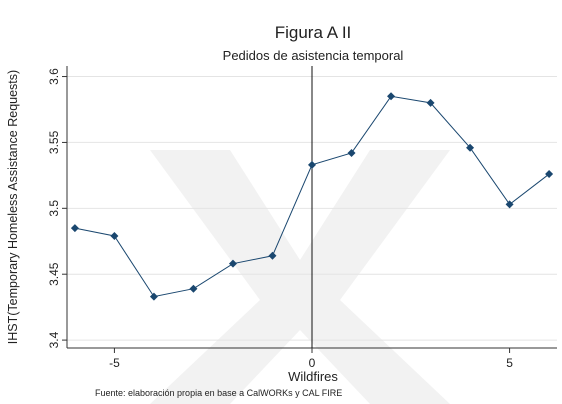 The width and height of the screenshot is (562, 404). I want to click on chart-subtitle: Pedidos de asistencia temporal, so click(313, 55).